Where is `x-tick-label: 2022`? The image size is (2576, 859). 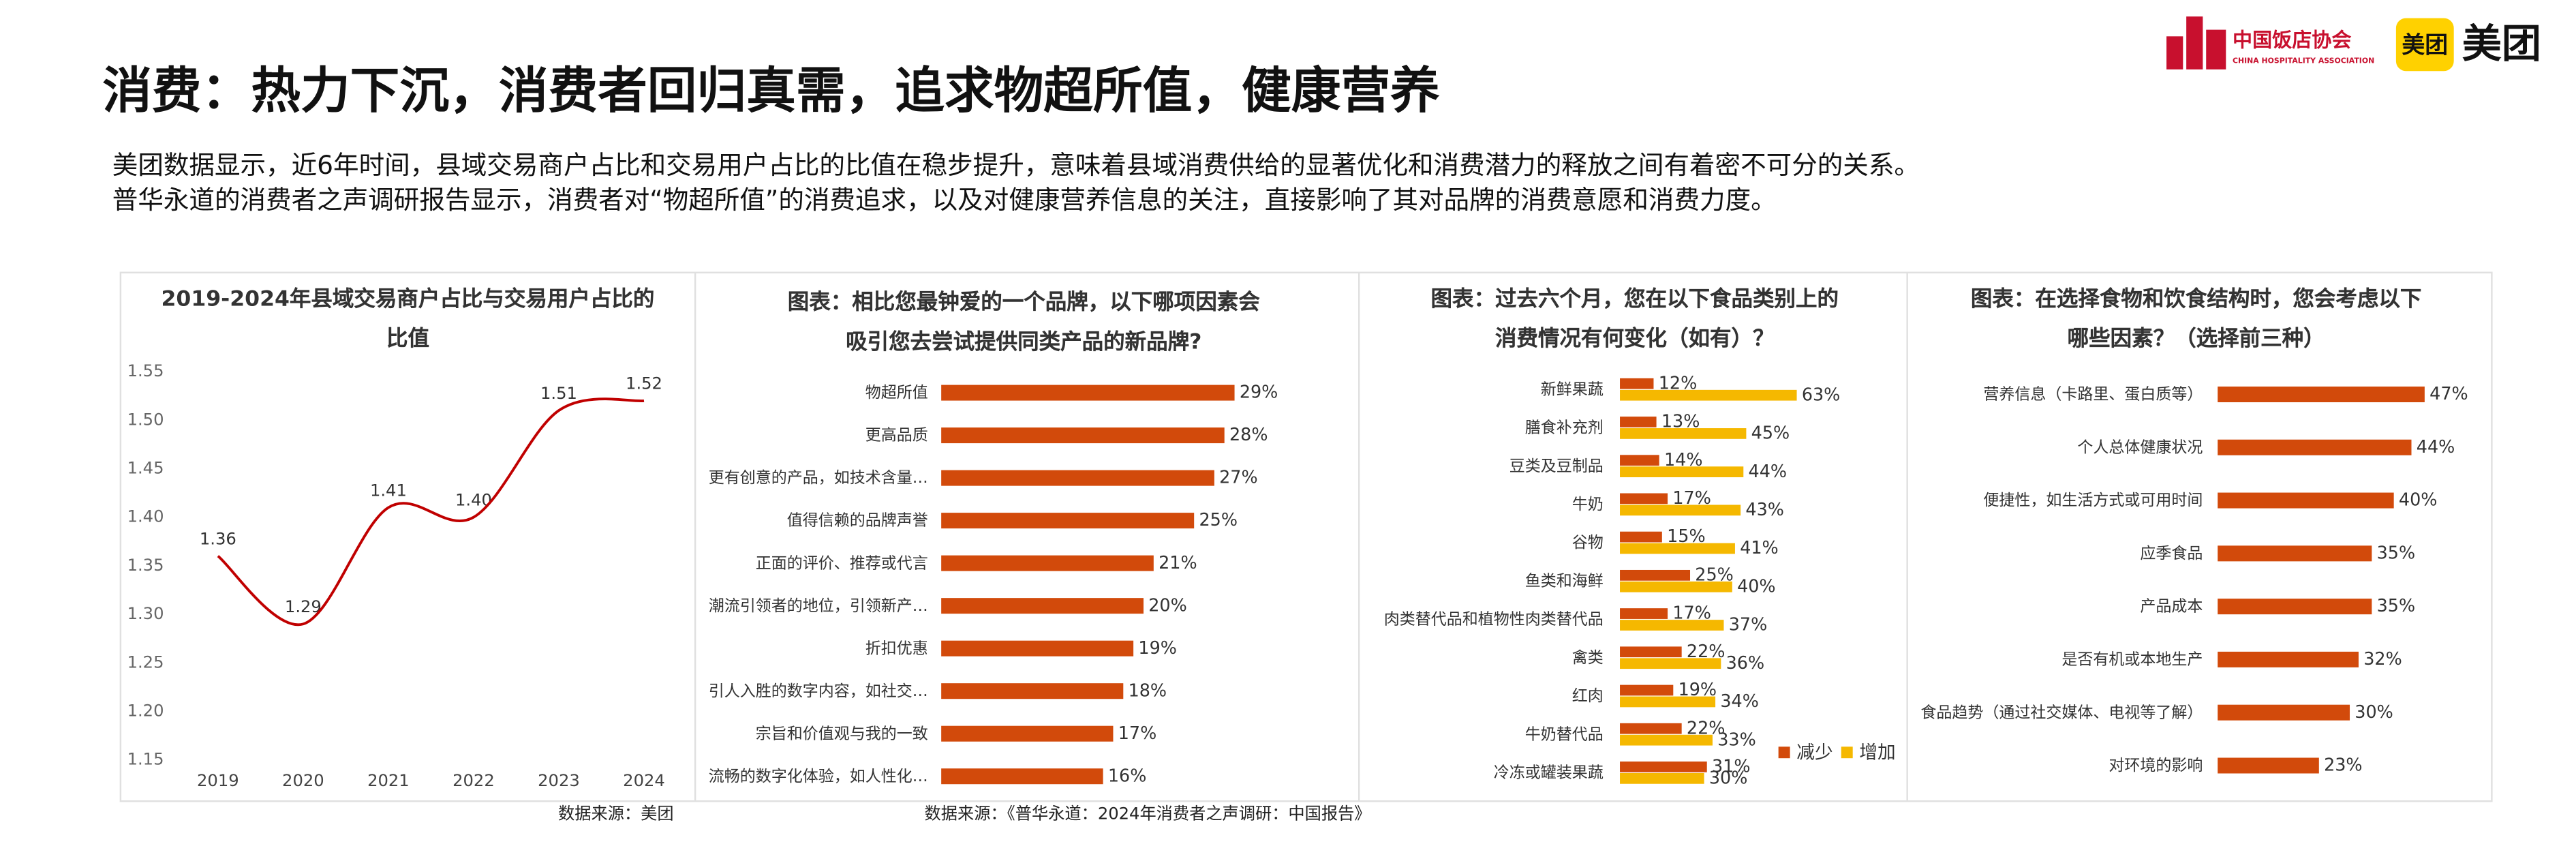 x-tick-label: 2022 is located at coordinates (474, 781).